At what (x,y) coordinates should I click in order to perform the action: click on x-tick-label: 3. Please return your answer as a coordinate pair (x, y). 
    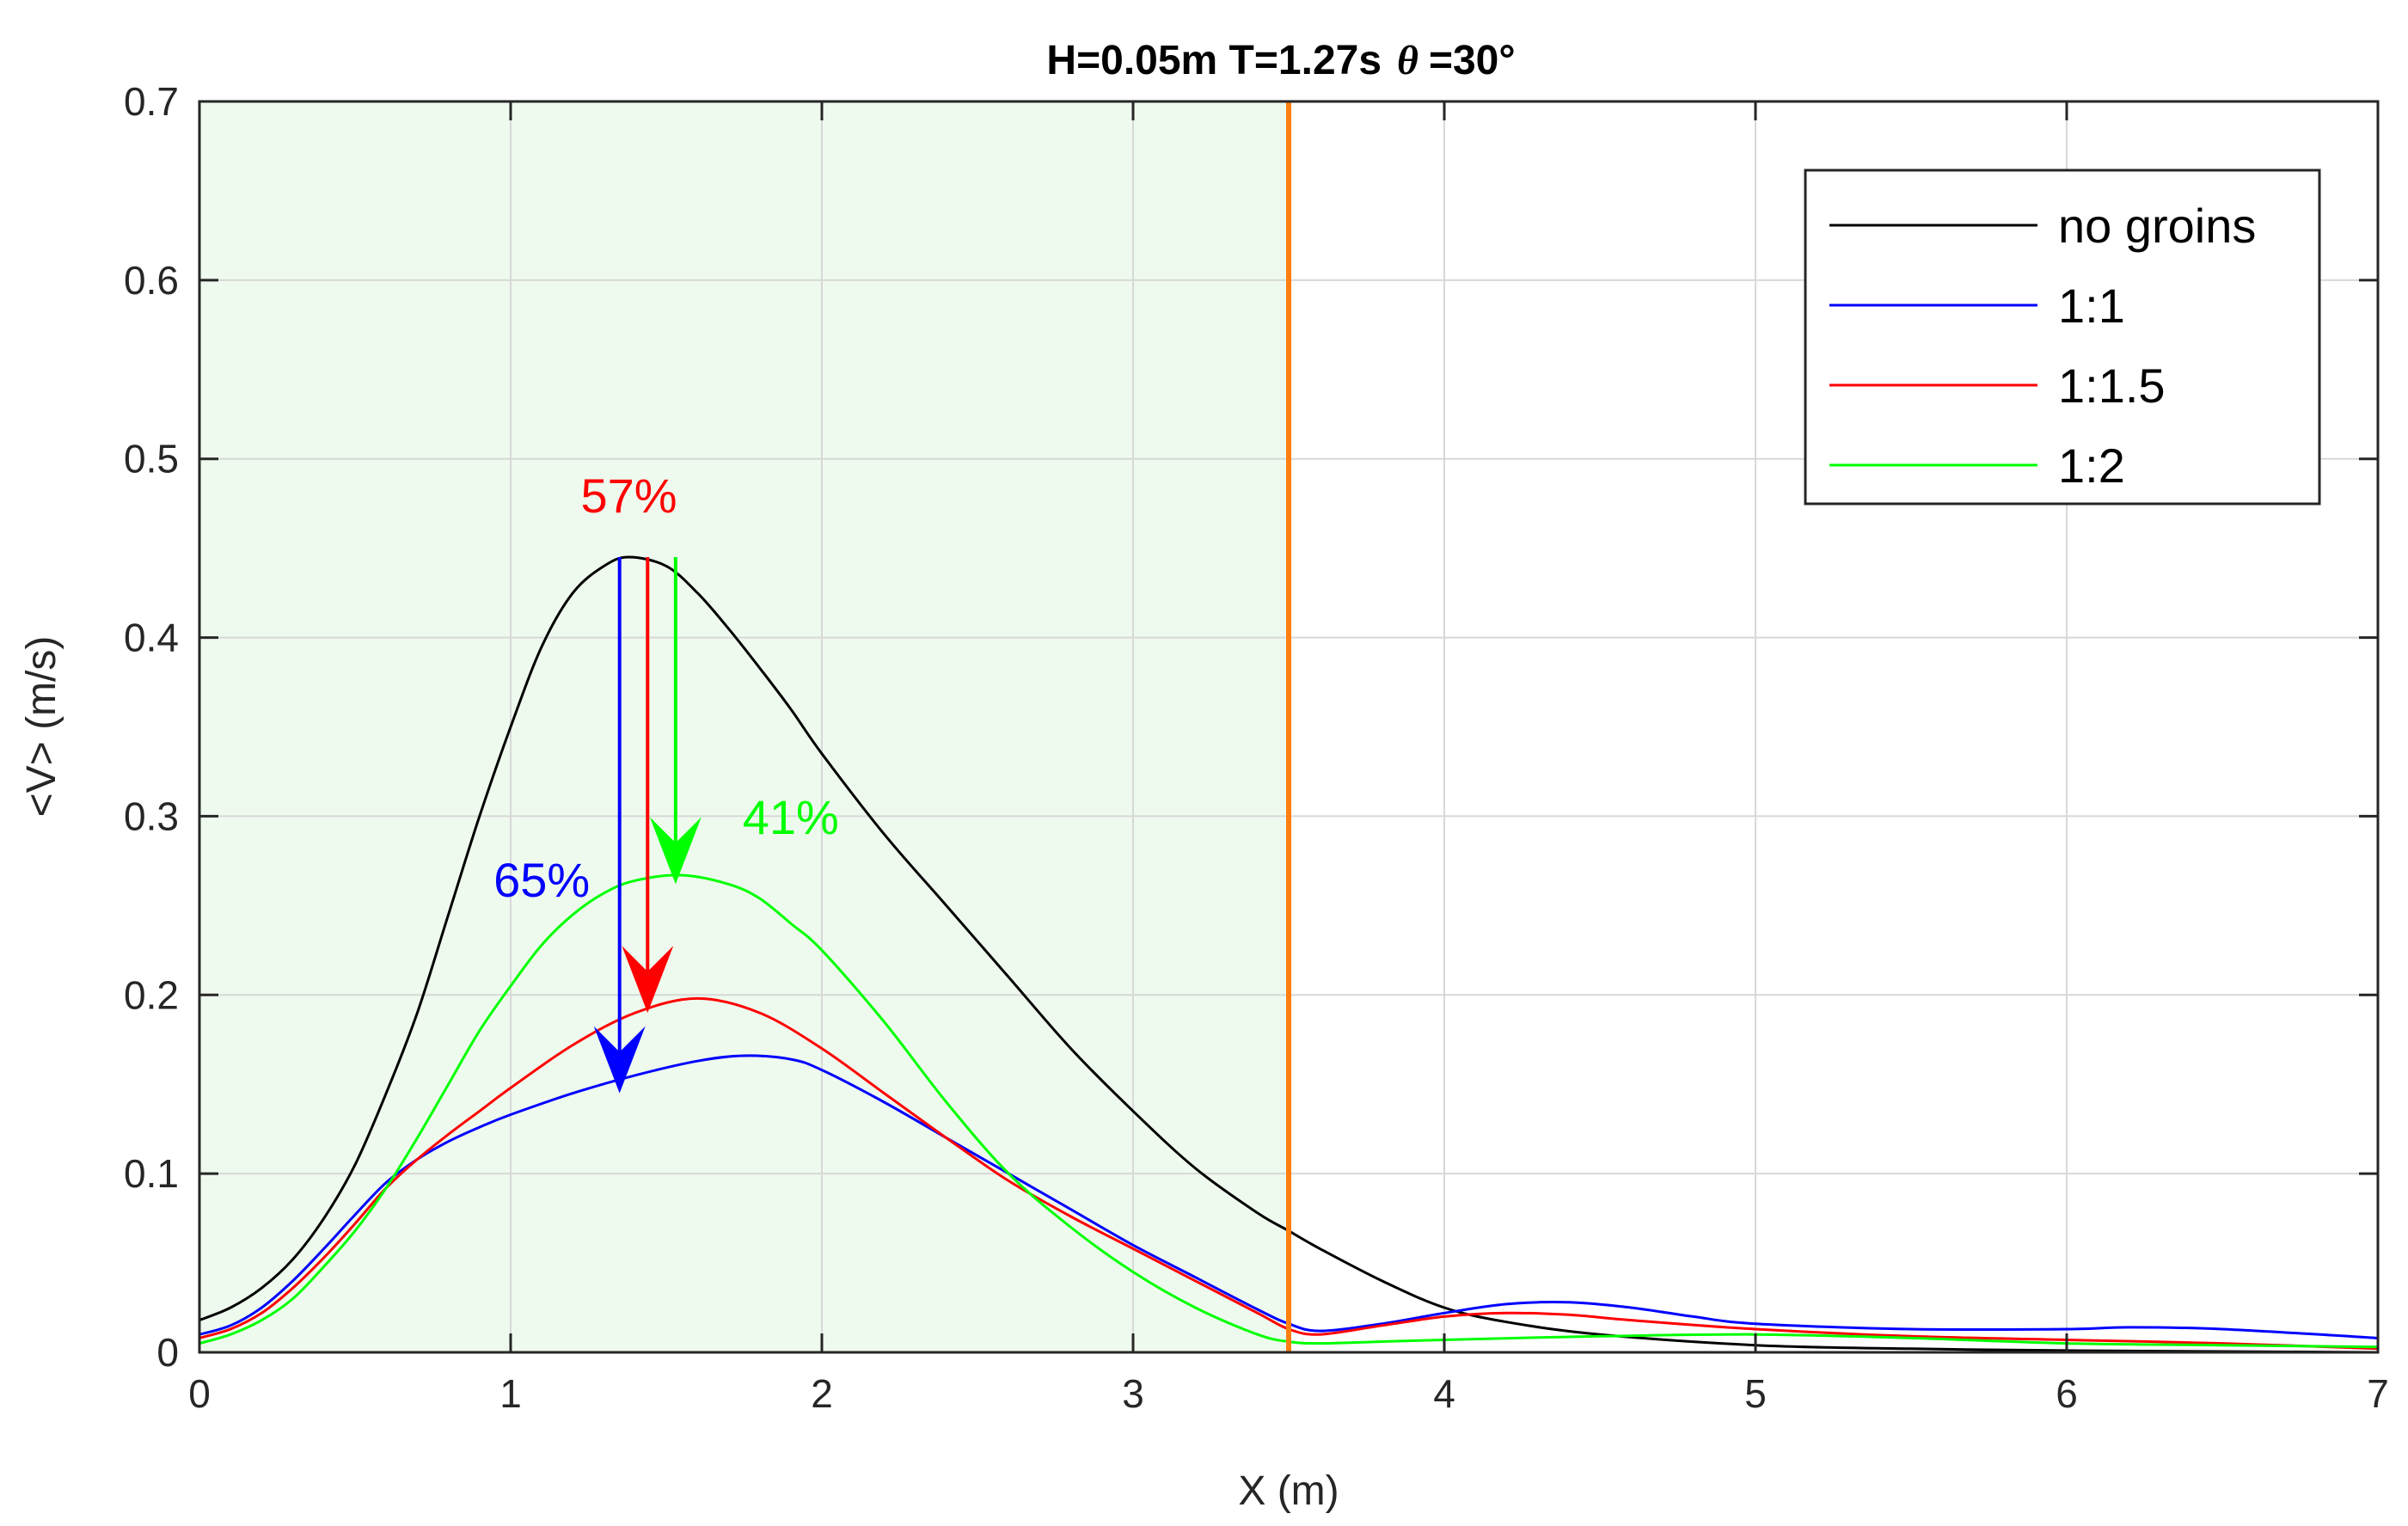
    Looking at the image, I should click on (1133, 1394).